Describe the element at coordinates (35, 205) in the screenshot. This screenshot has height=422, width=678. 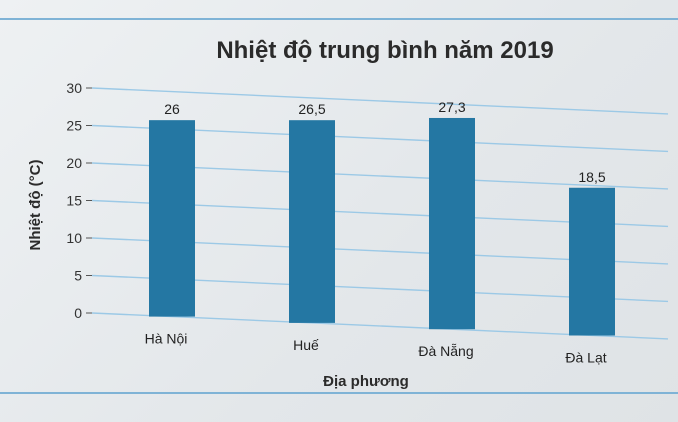
I see `y-axis-label: Nhiệt độ (°C)` at that location.